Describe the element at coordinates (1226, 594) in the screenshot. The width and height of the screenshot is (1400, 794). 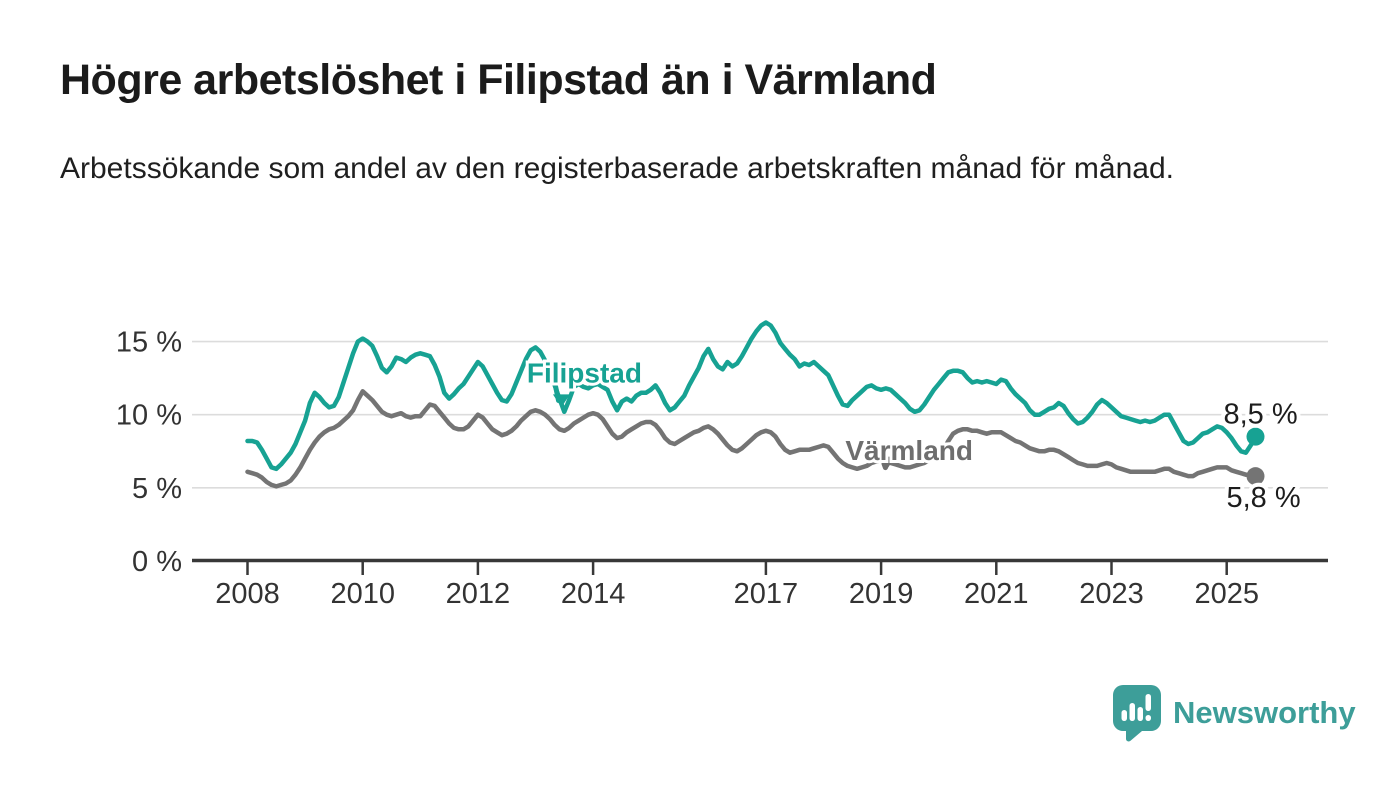
I see `x-axis-label: 2025` at that location.